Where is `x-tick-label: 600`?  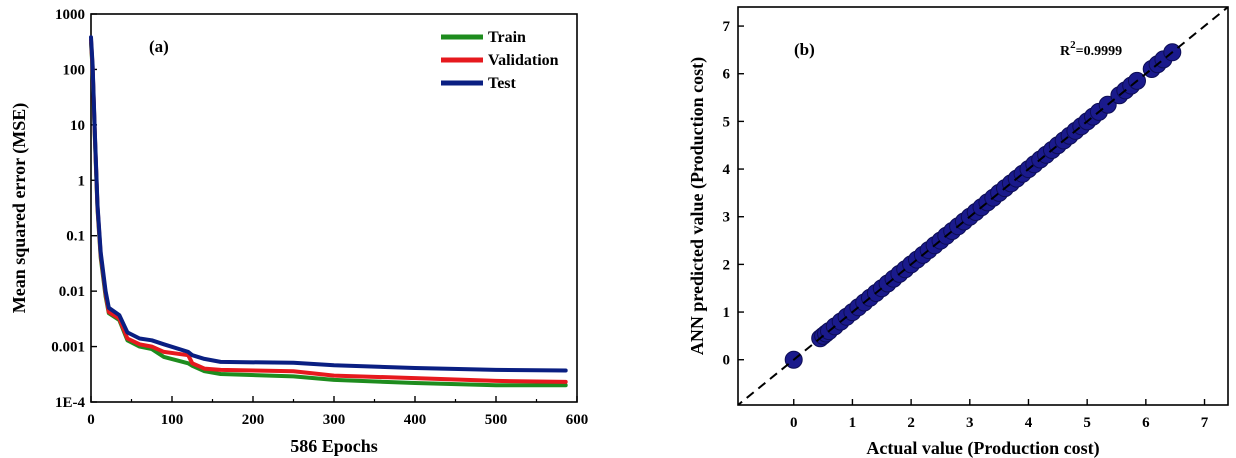
x-tick-label: 600 is located at coordinates (577, 420).